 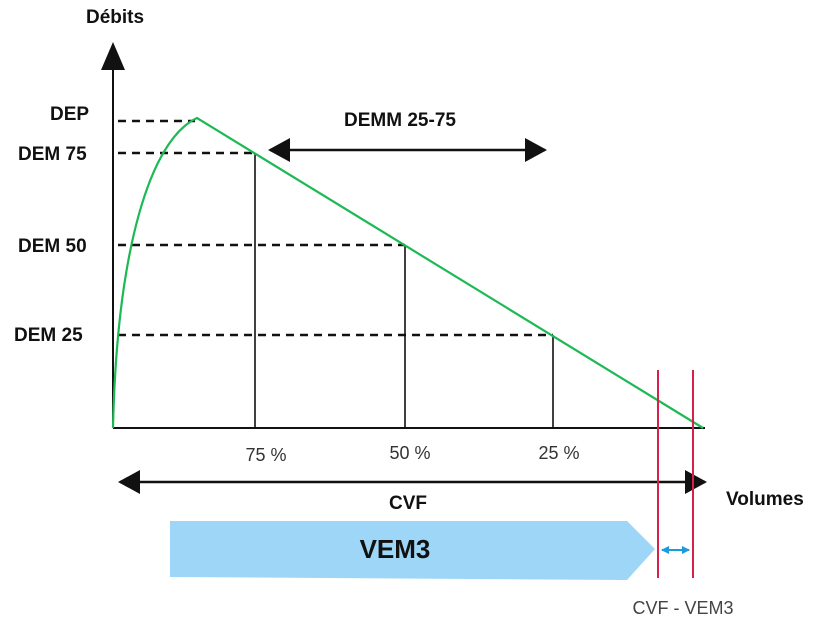 What do you see at coordinates (113, 56) in the screenshot?
I see `y-axis-arrow` at bounding box center [113, 56].